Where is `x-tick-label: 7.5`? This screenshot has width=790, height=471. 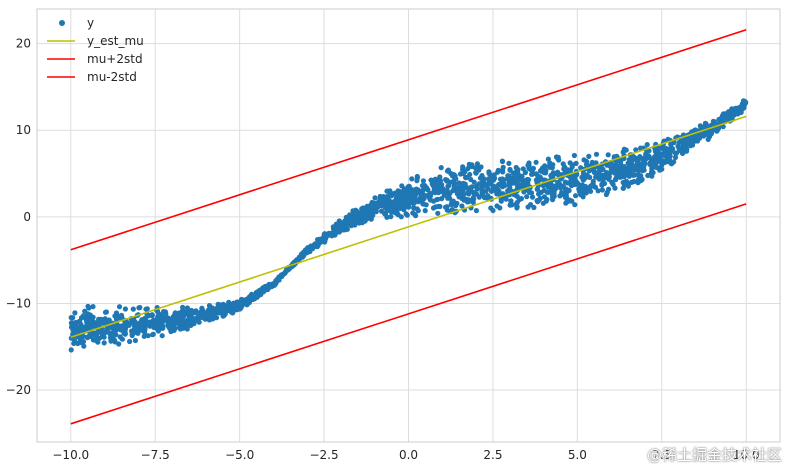 x-tick-label: 7.5 is located at coordinates (661, 455).